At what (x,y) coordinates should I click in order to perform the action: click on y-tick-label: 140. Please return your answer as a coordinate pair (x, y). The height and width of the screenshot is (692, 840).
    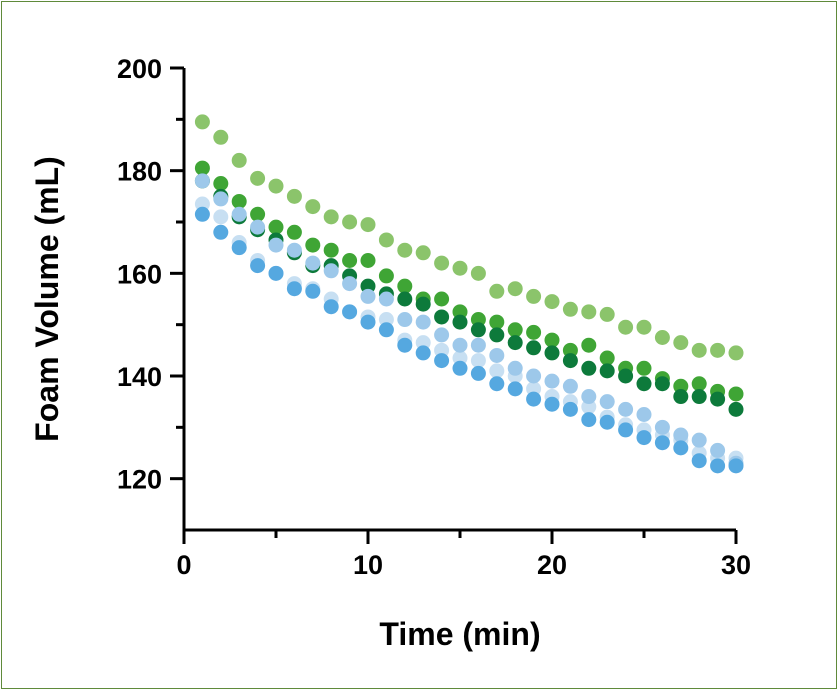
    Looking at the image, I should click on (139, 377).